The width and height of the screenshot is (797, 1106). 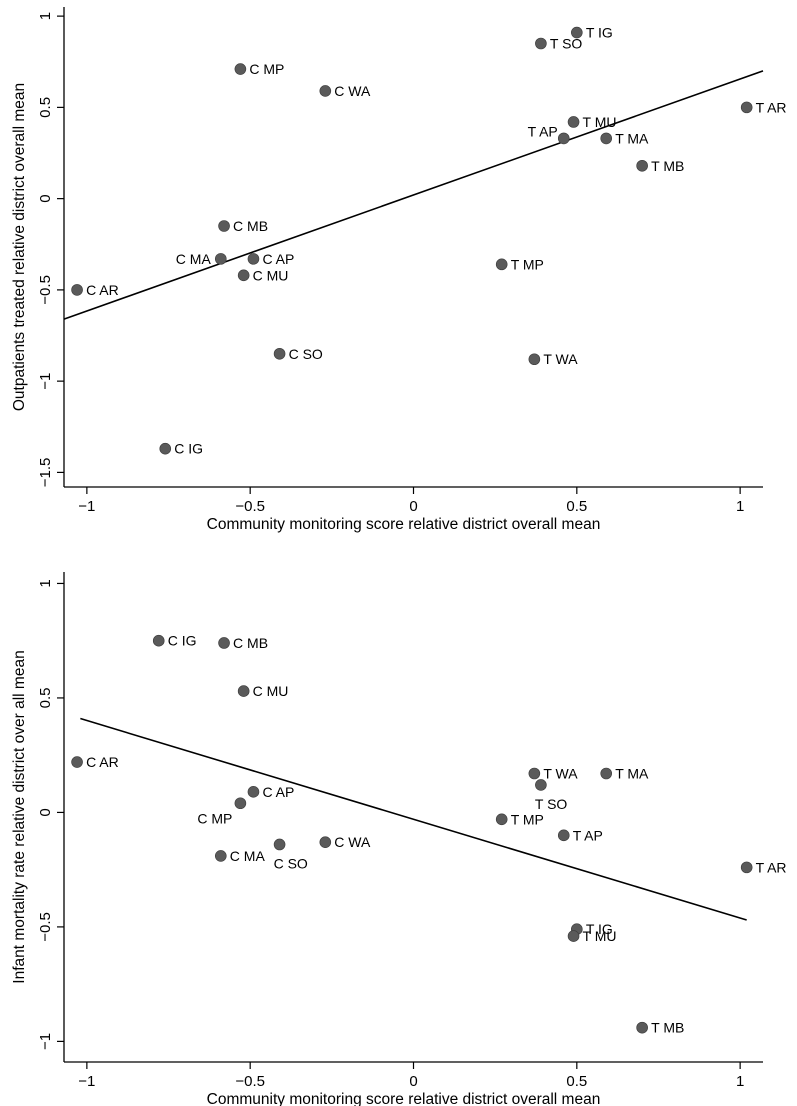 I want to click on y-tick-label: 1, so click(x=45, y=583).